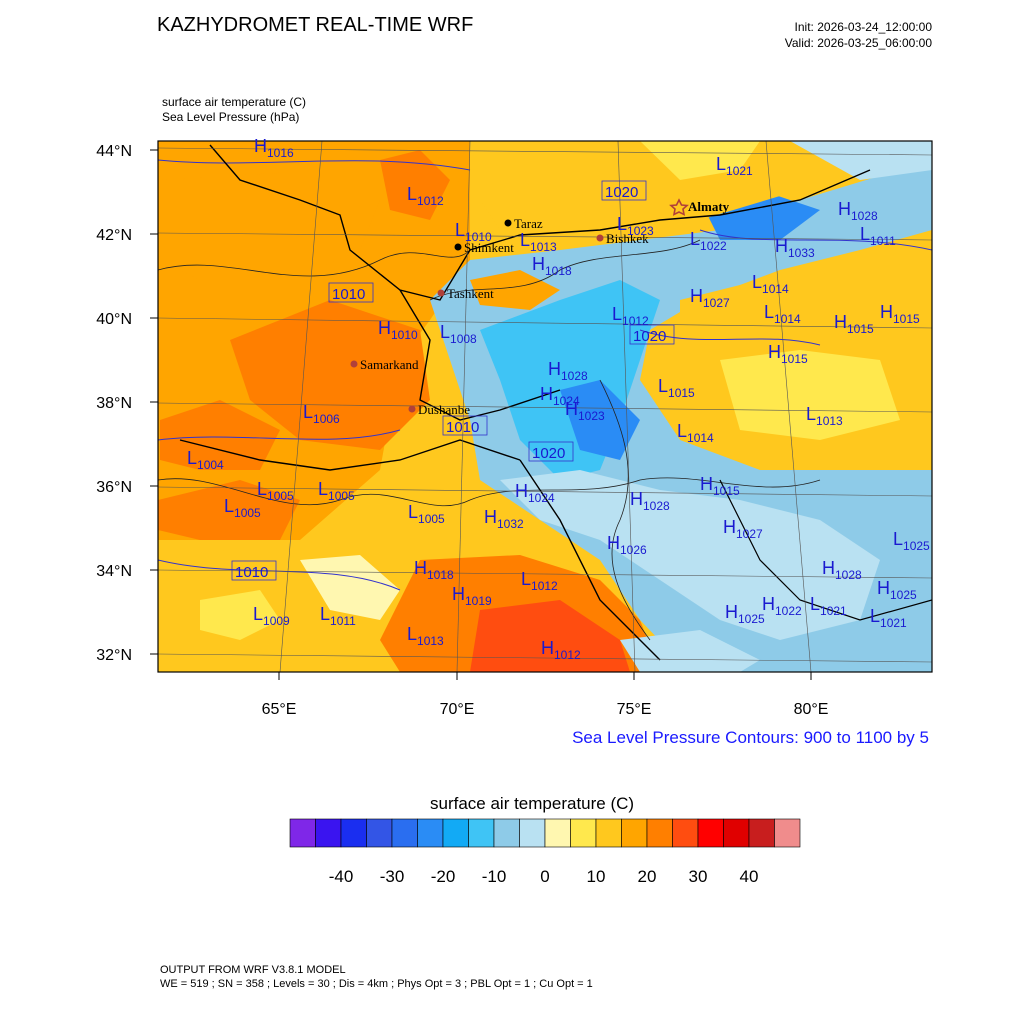 The image size is (1024, 1024). I want to click on lon-label: 70°E, so click(457, 709).